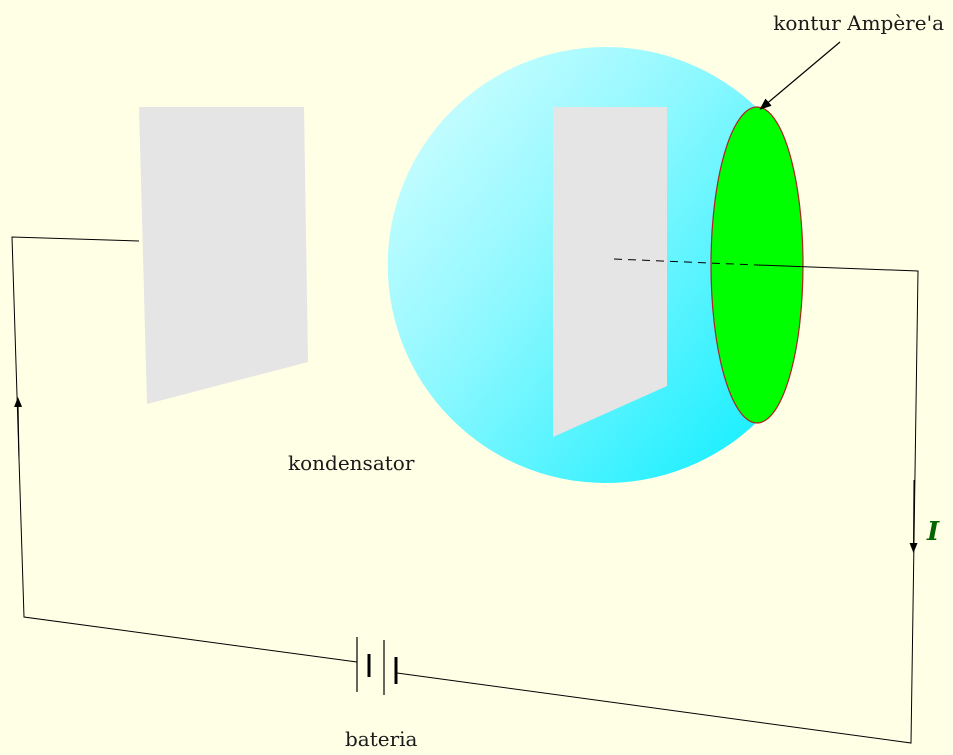 This screenshot has width=953, height=755. What do you see at coordinates (913, 516) in the screenshot?
I see `current-arrow-right-icon` at bounding box center [913, 516].